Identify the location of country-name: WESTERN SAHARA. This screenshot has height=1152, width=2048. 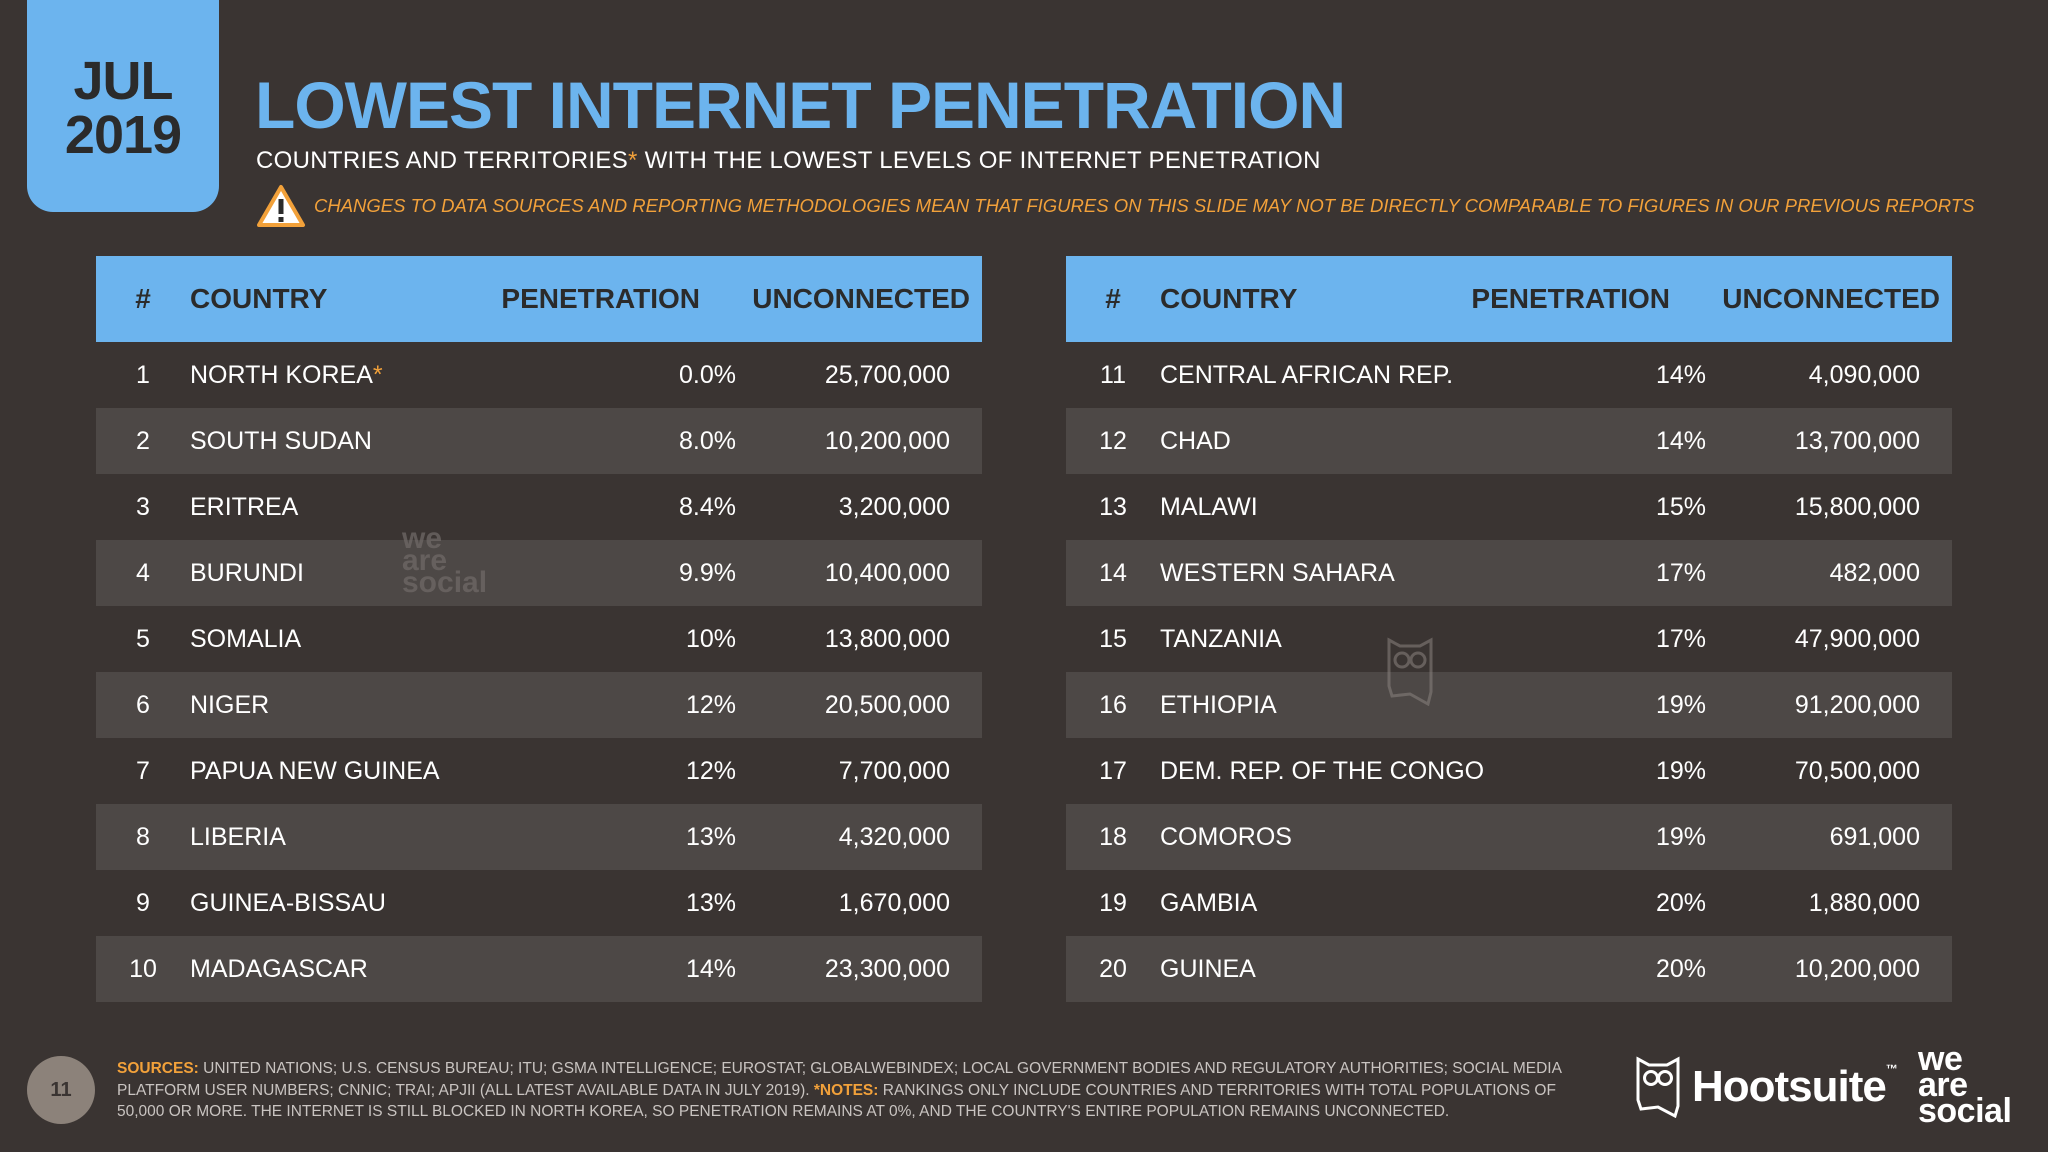
(1277, 572).